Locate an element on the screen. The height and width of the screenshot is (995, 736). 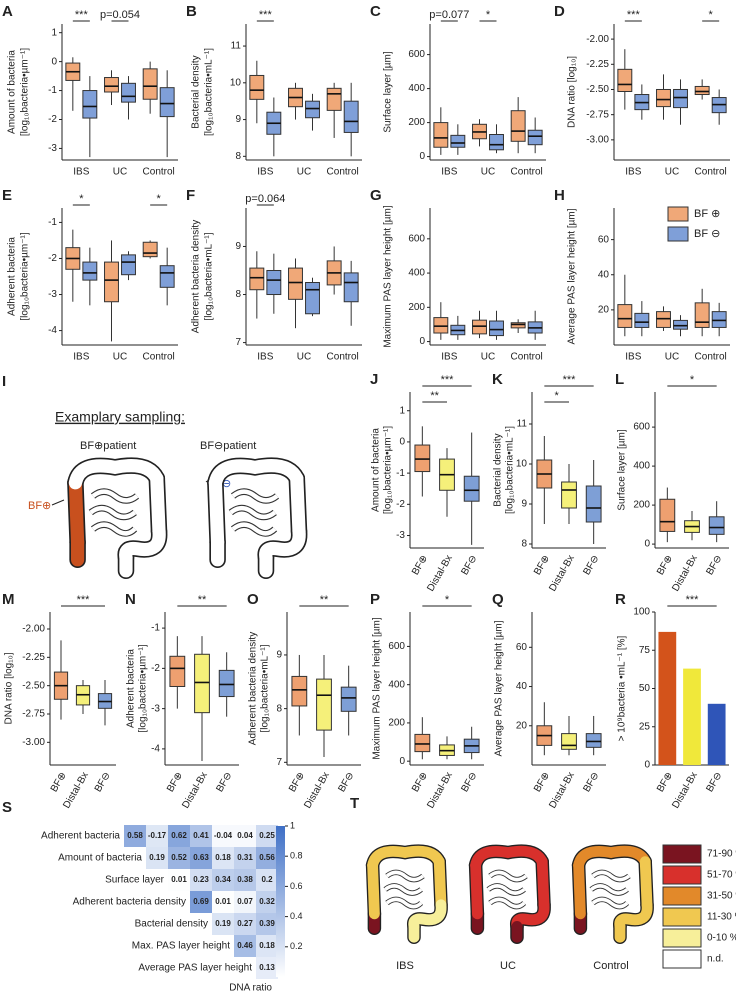
panel-letter: P is located at coordinates (375, 599).